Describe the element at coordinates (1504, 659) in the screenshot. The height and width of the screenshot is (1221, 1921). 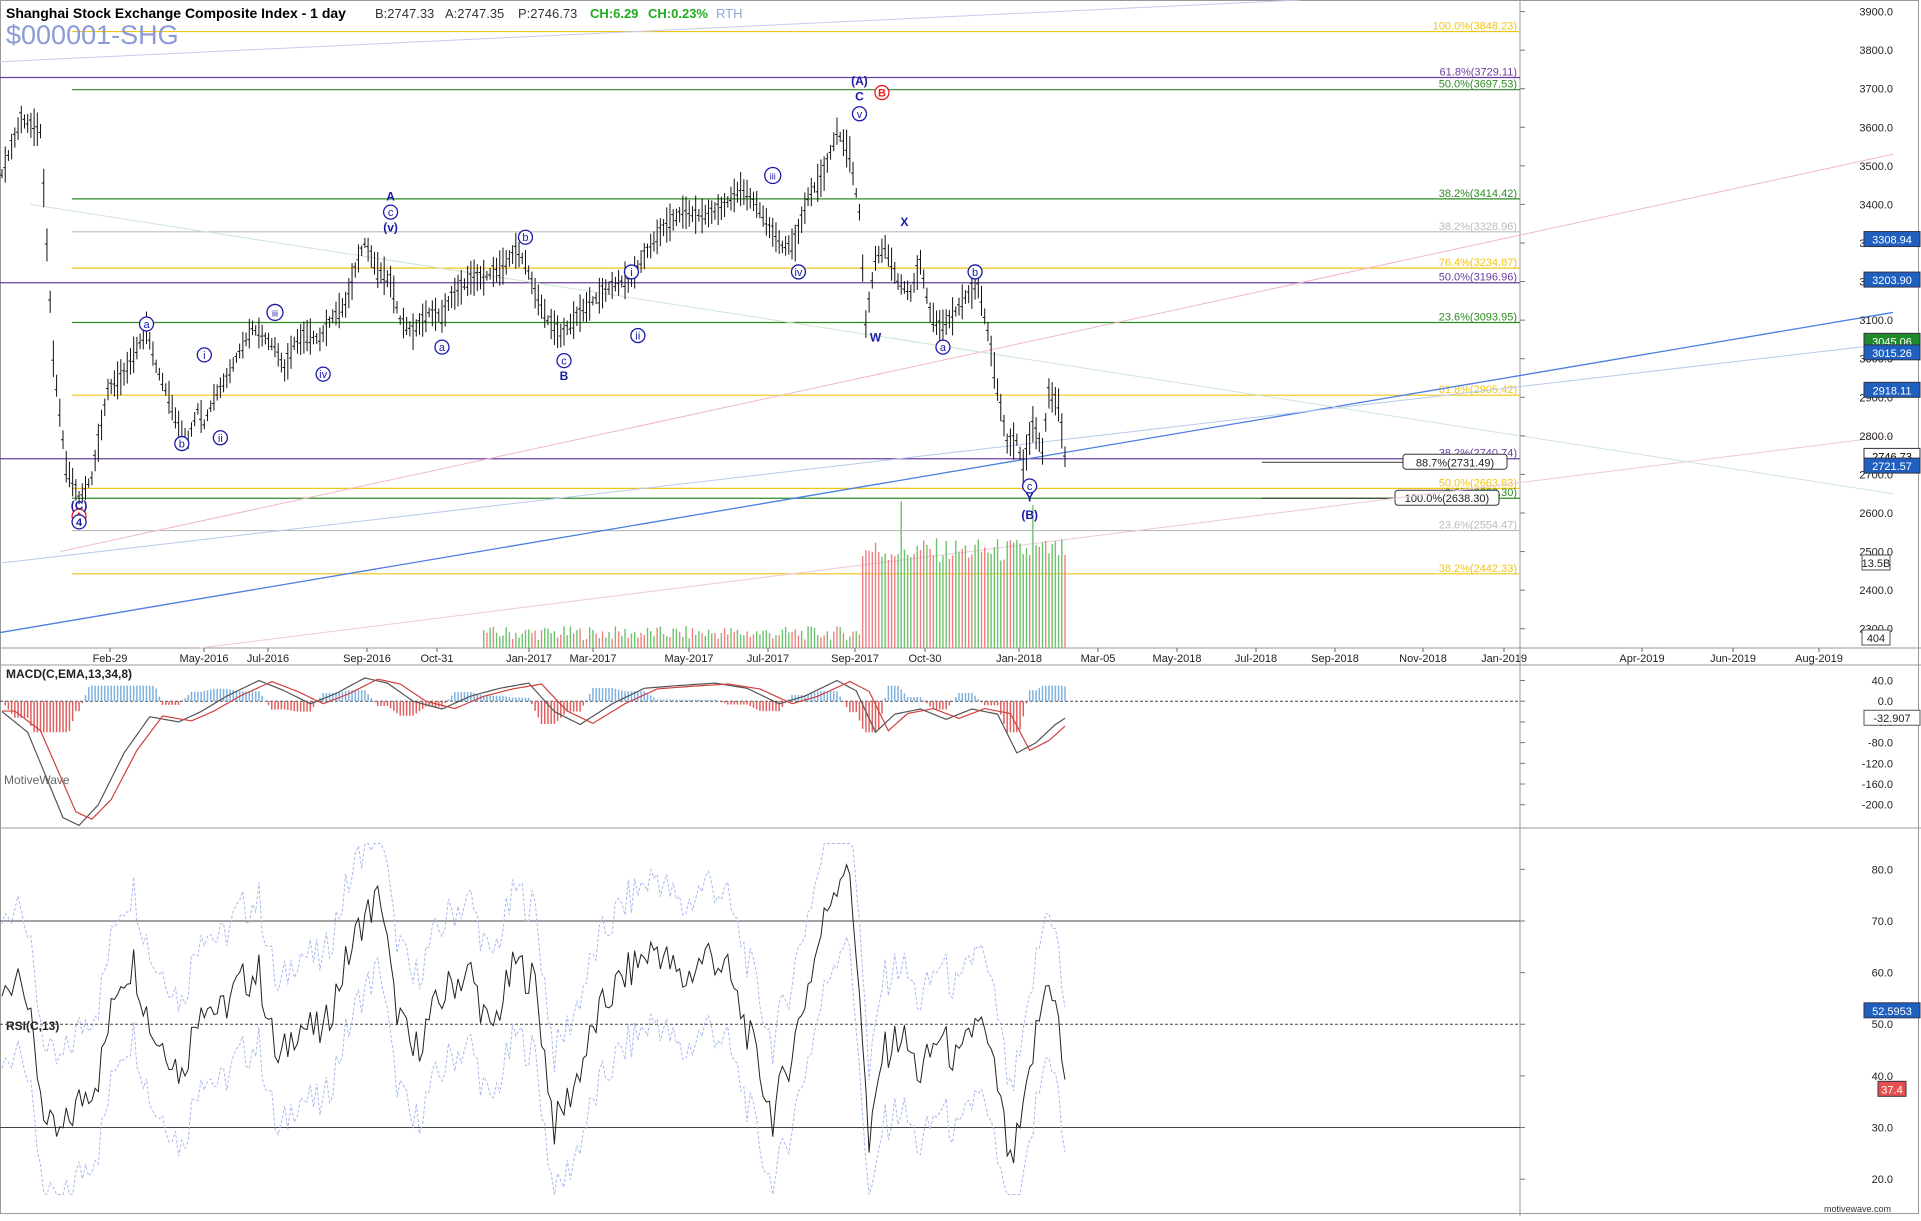
I see `time-tick-label: Jan-2019` at that location.